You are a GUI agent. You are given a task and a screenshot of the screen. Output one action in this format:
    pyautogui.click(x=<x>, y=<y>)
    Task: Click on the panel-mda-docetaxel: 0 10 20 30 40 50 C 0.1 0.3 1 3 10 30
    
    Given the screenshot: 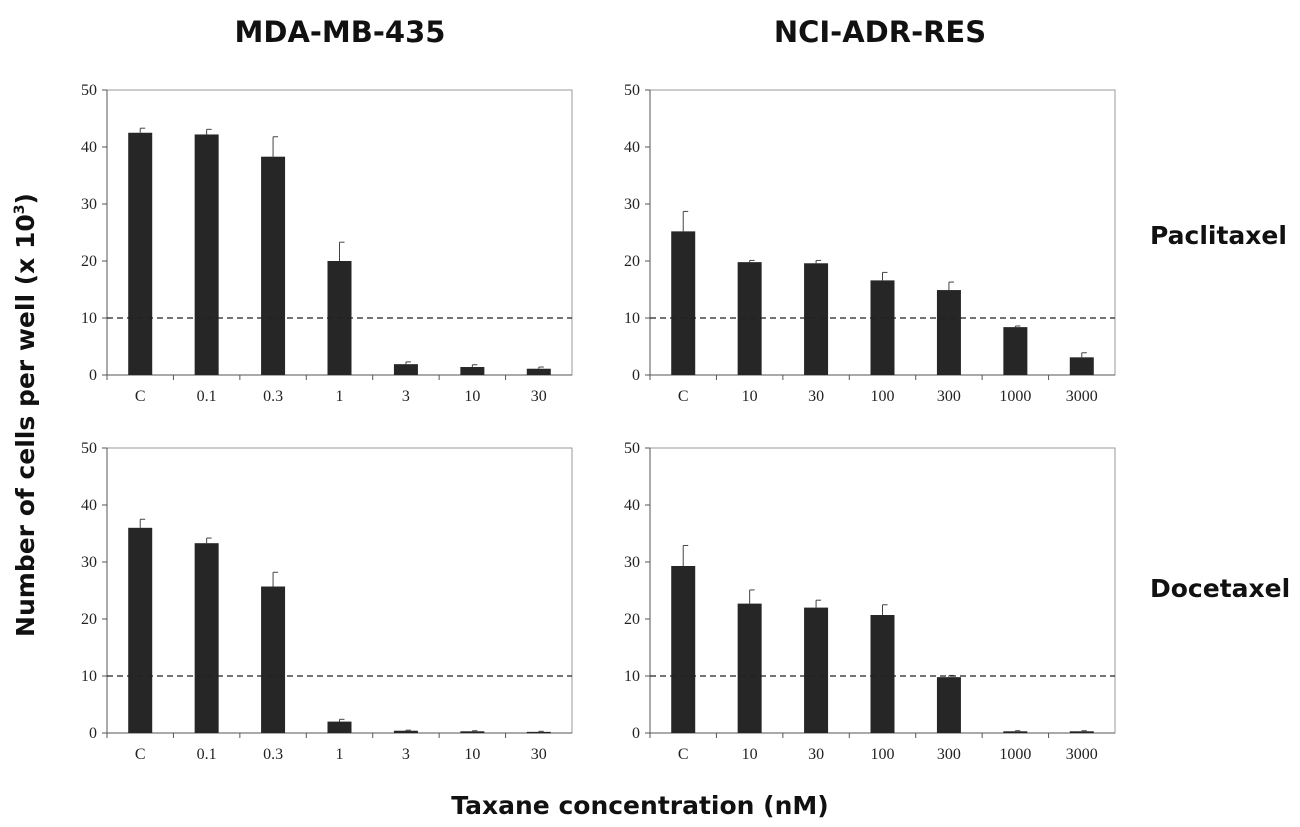 What is the action you would take?
    pyautogui.click(x=327, y=601)
    